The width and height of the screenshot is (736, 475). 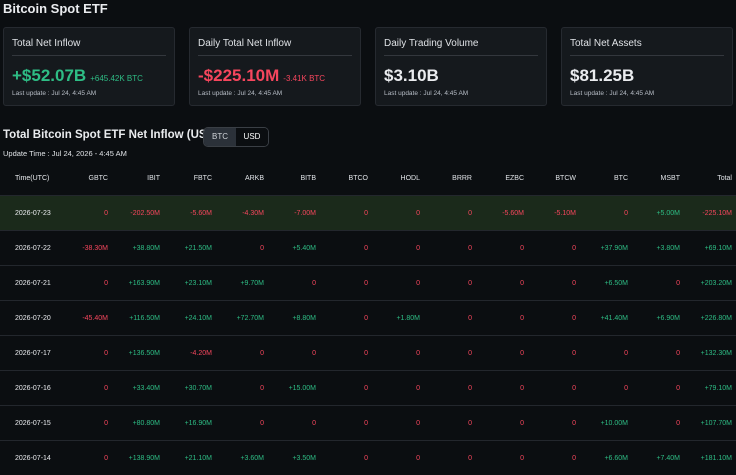 I want to click on flow-cell: -225.10M, so click(x=710, y=213).